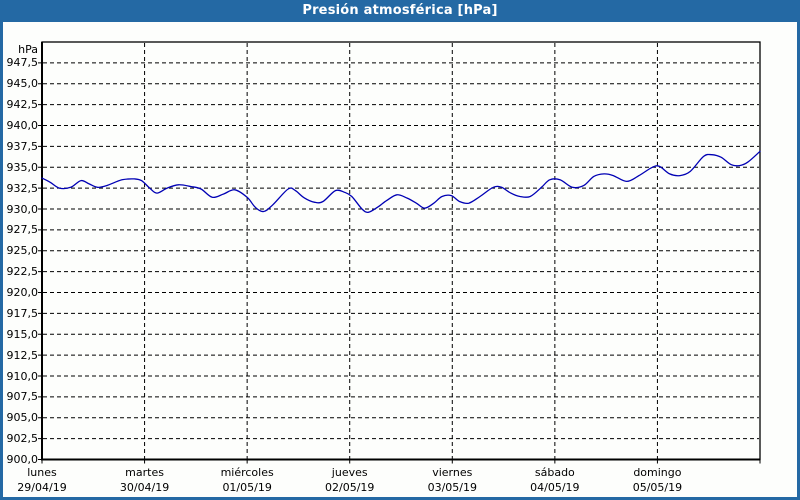  I want to click on chart-title: Presión atmosférica [hPa], so click(400, 11).